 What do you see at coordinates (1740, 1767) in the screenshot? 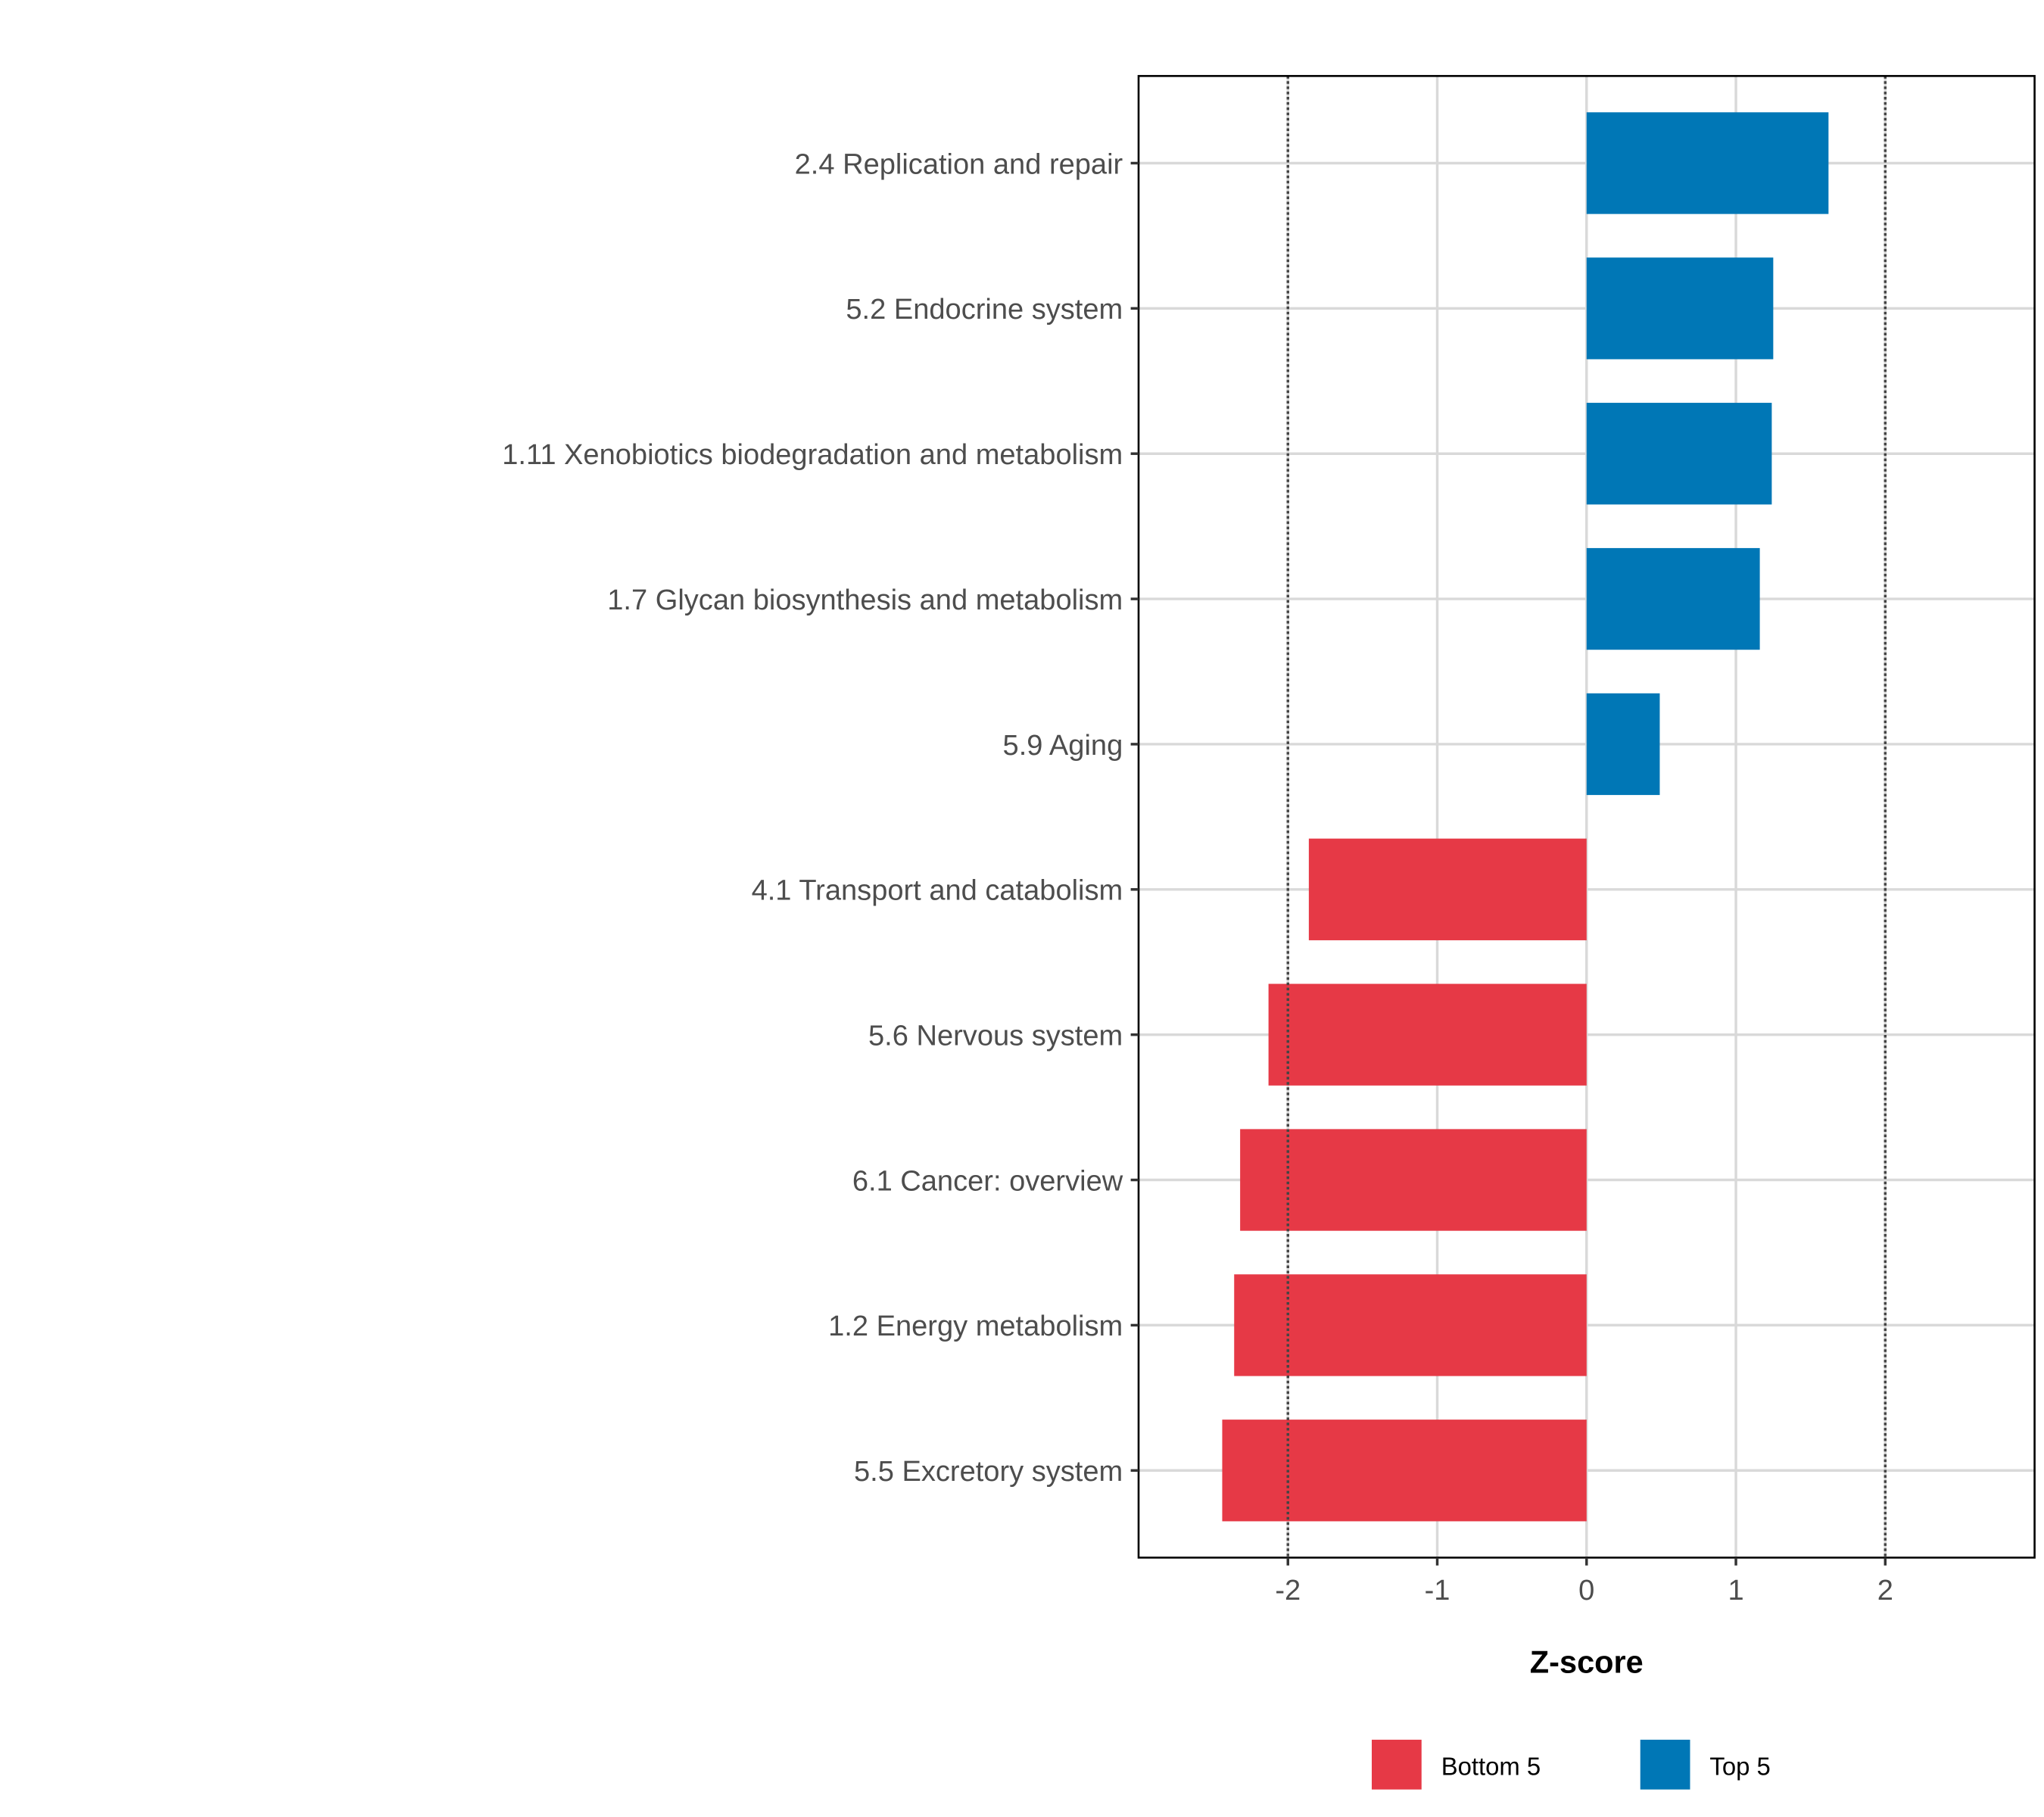
I see `legend-label: Top 5` at bounding box center [1740, 1767].